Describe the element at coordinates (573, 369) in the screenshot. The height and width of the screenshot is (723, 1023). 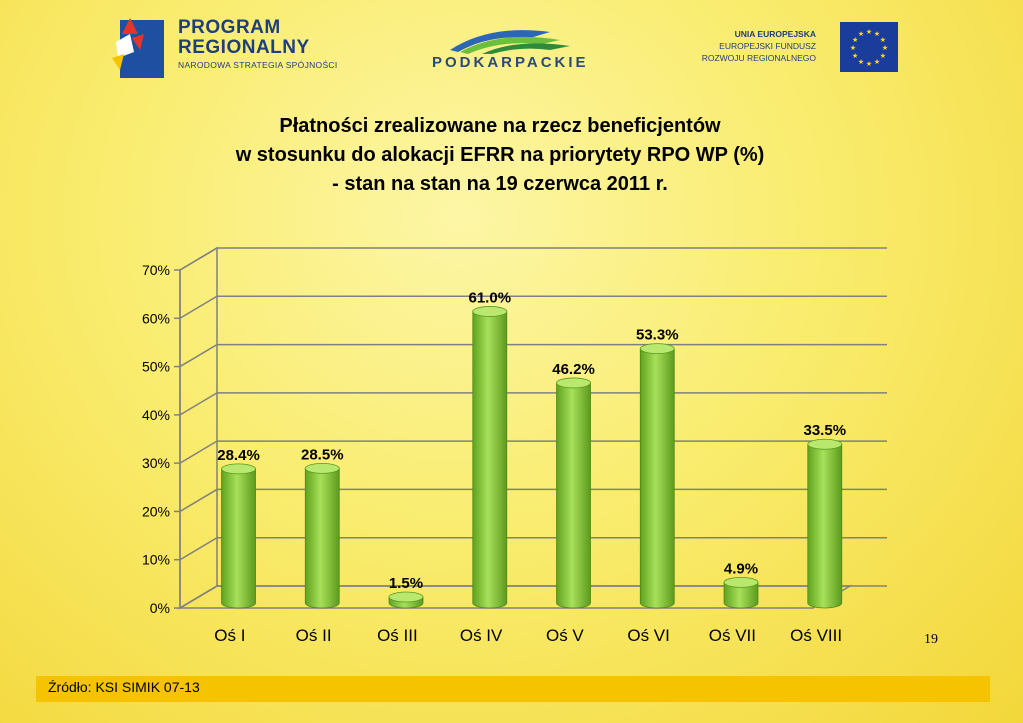
I see `data-label: 46.2%` at that location.